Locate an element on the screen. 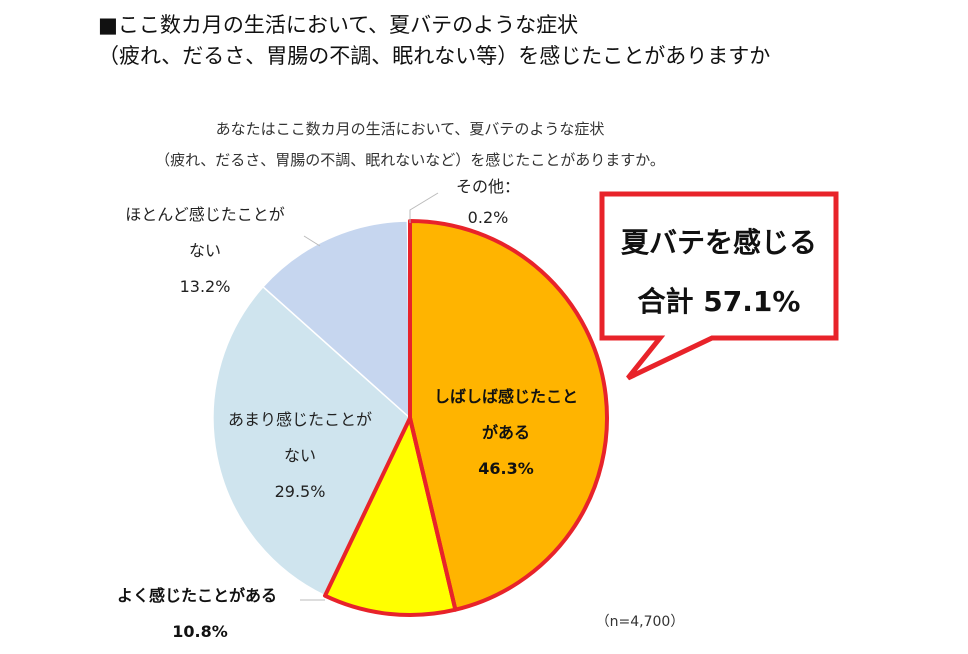 The width and height of the screenshot is (968, 654). slice-label-hardly-2: ない is located at coordinates (205, 250).